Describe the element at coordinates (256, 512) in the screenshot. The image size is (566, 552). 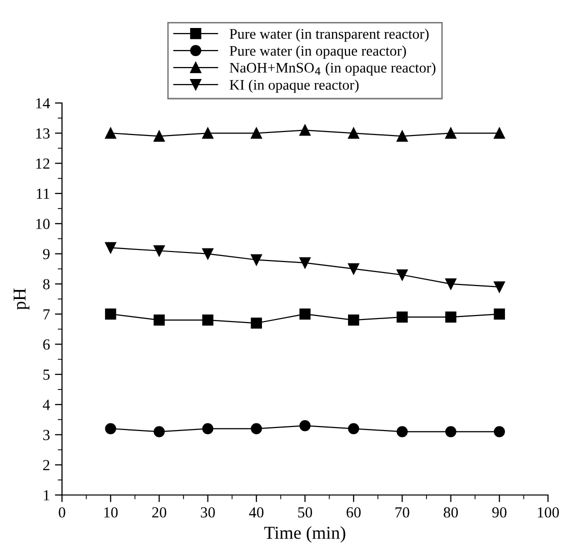
I see `x-tick-label: 40` at that location.